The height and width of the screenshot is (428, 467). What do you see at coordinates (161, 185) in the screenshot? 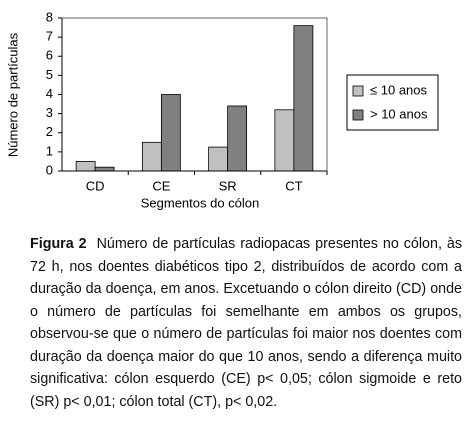
I see `x-tick-label: CE` at bounding box center [161, 185].